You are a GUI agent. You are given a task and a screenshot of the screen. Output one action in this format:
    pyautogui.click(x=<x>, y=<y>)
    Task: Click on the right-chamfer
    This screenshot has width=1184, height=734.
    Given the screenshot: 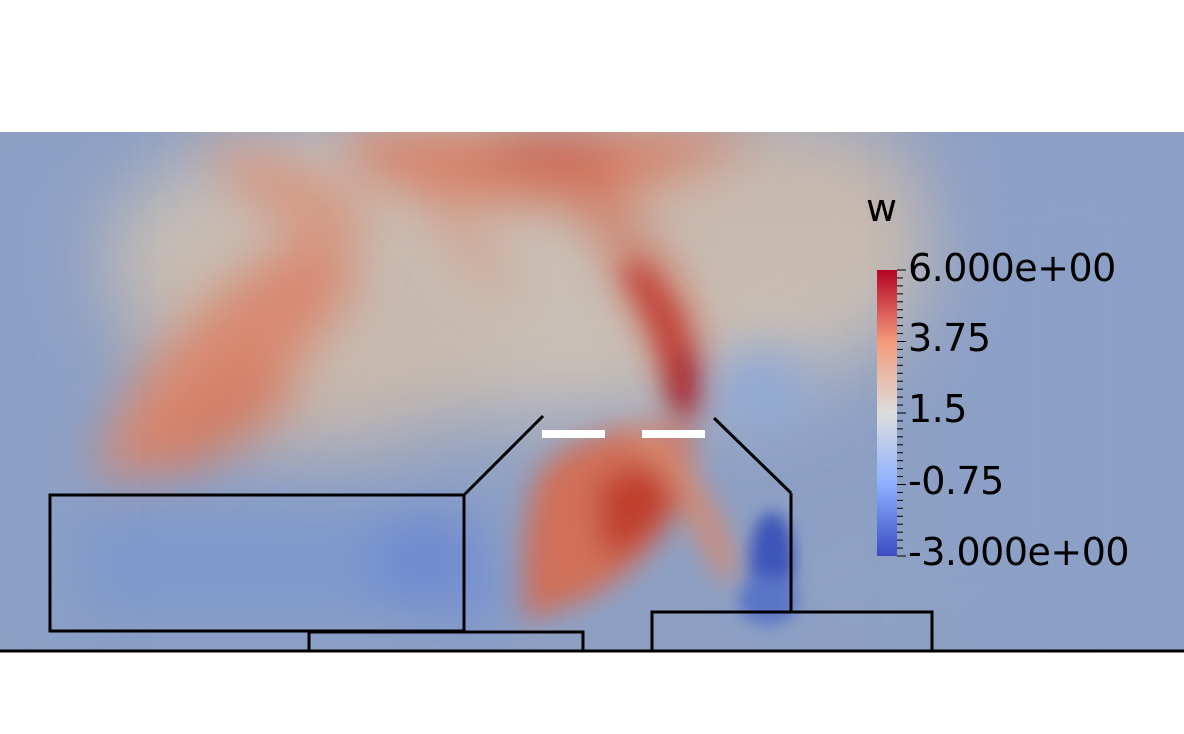 What is the action you would take?
    pyautogui.click(x=752, y=455)
    